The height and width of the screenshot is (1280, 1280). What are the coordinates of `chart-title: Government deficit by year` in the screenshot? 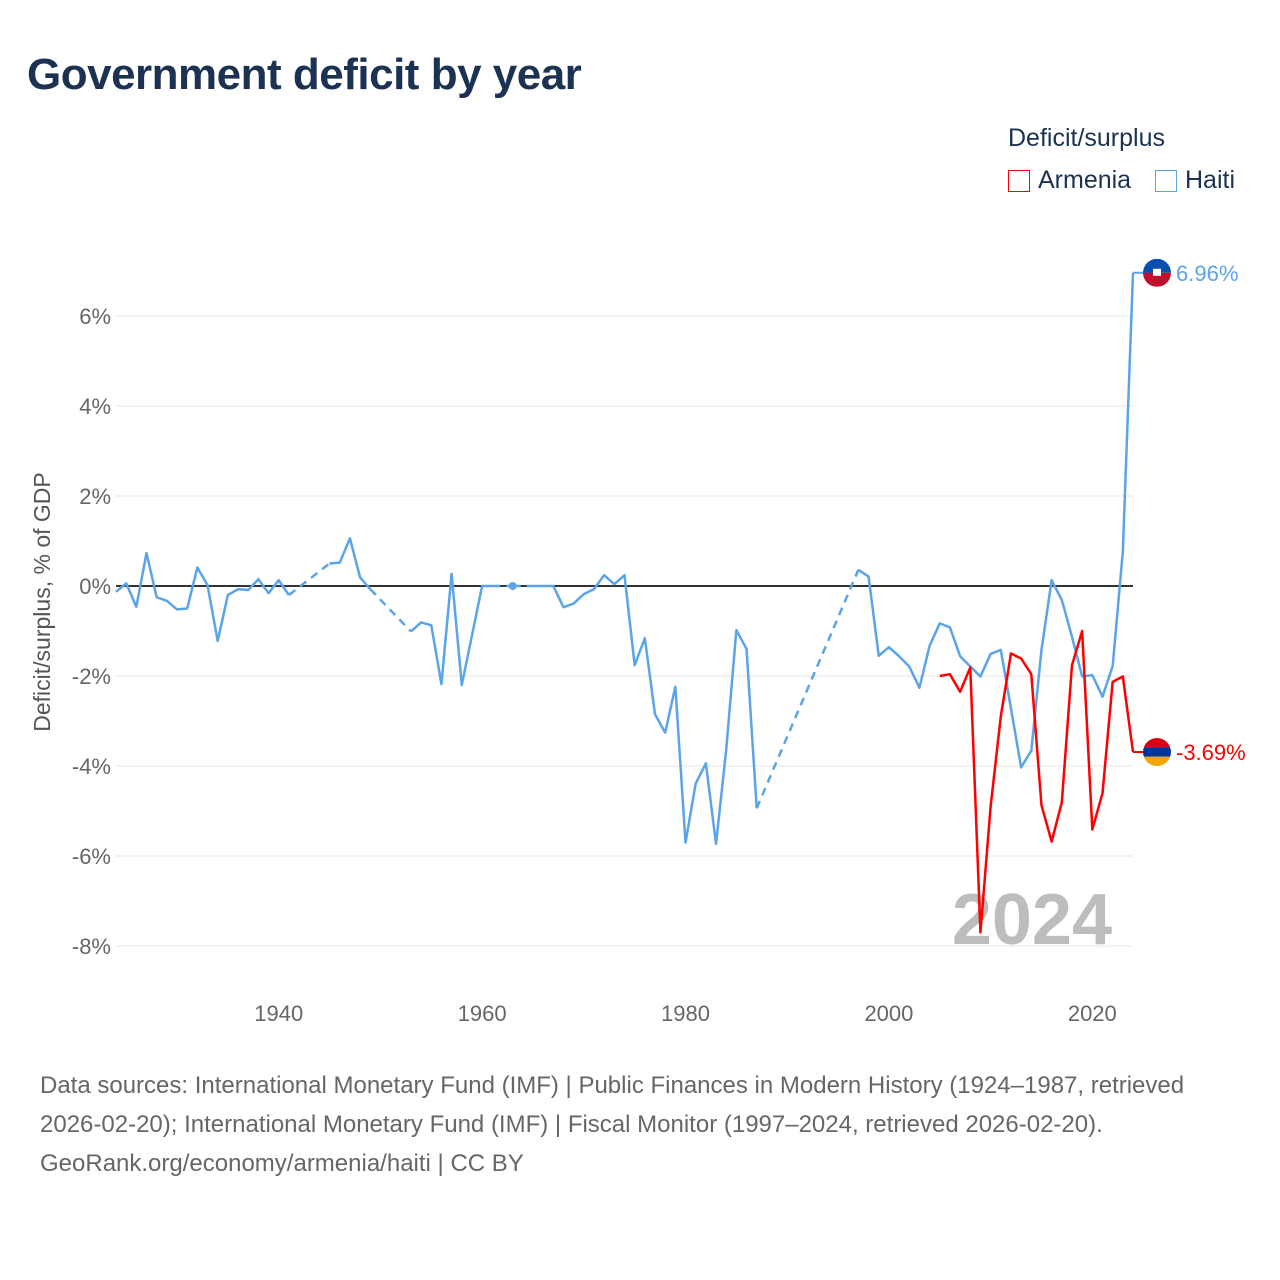 It's located at (304, 74).